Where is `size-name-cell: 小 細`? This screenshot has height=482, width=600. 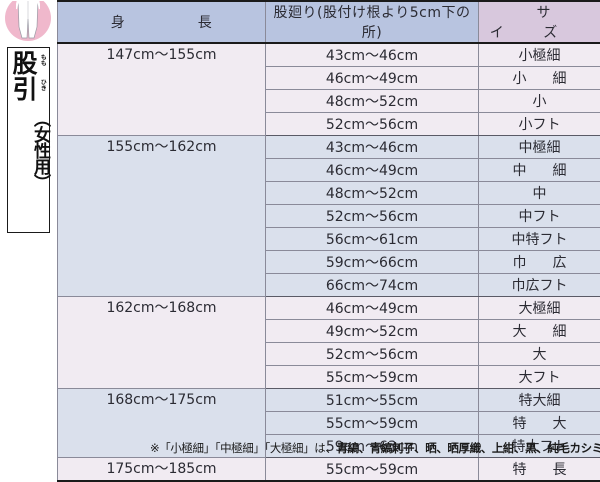 size-name-cell: 小 細 is located at coordinates (539, 78).